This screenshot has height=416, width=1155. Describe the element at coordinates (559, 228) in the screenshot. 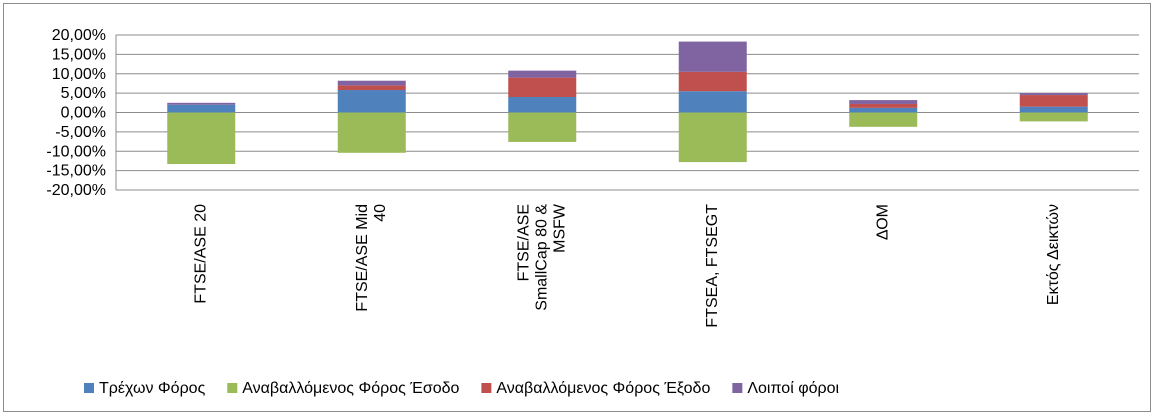

I see `category-label-line: MSFW` at that location.